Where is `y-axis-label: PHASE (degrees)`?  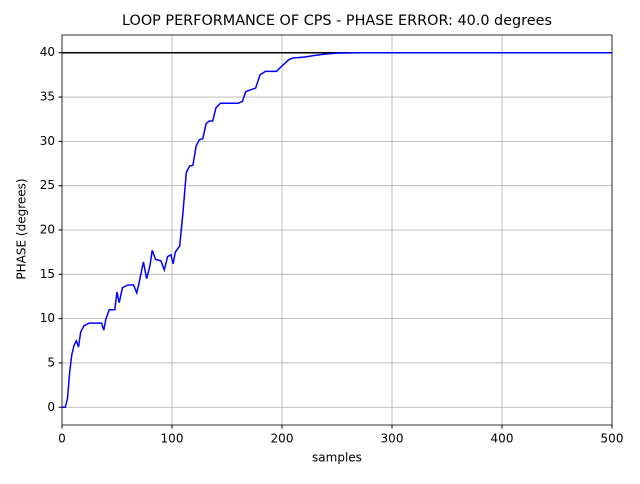 y-axis-label: PHASE (degrees) is located at coordinates (22, 228).